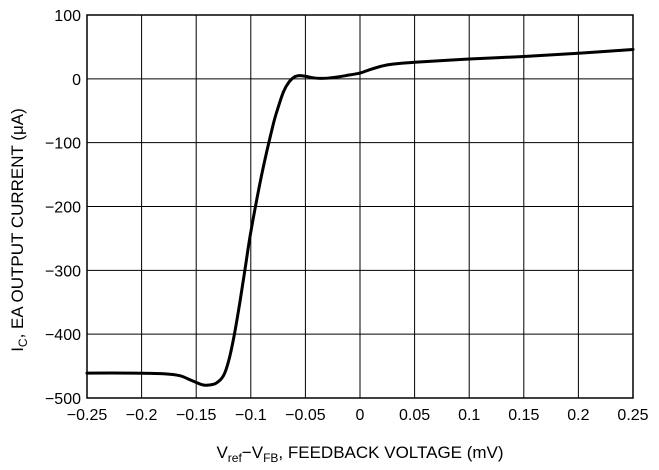  Describe the element at coordinates (63, 144) in the screenshot. I see `y-tick-label: −100` at that location.